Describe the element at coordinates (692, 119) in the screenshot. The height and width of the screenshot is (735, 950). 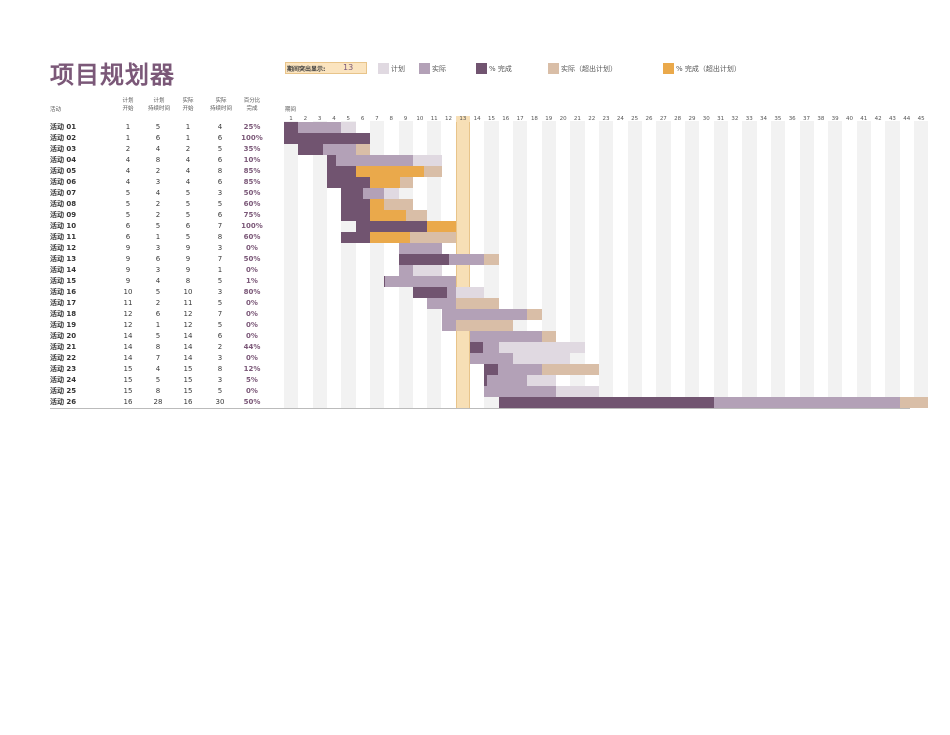
I see `period-number: 29` at that location.